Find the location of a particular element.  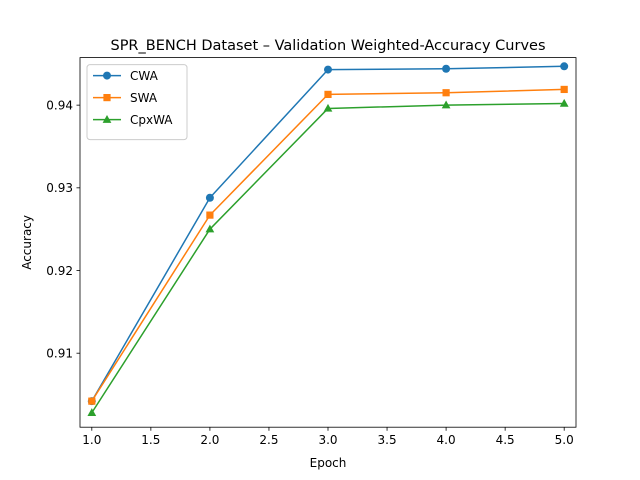

x-axis: 1.0 1.5 2.0 2.5 3.0 3.5 4.0 4.5 5.0 is located at coordinates (328, 437).